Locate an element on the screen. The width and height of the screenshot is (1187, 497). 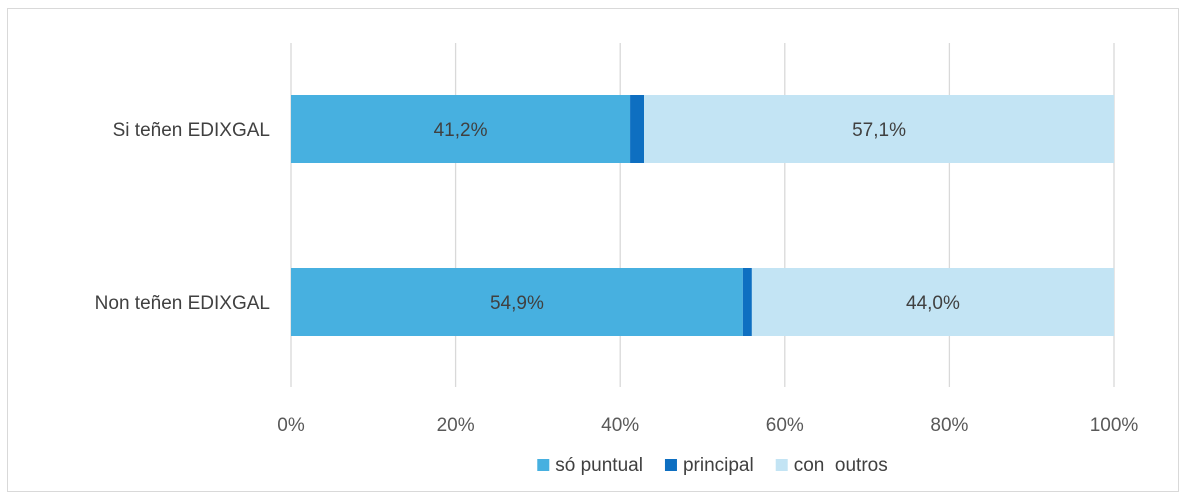
x-tick-label: 40% is located at coordinates (620, 425).